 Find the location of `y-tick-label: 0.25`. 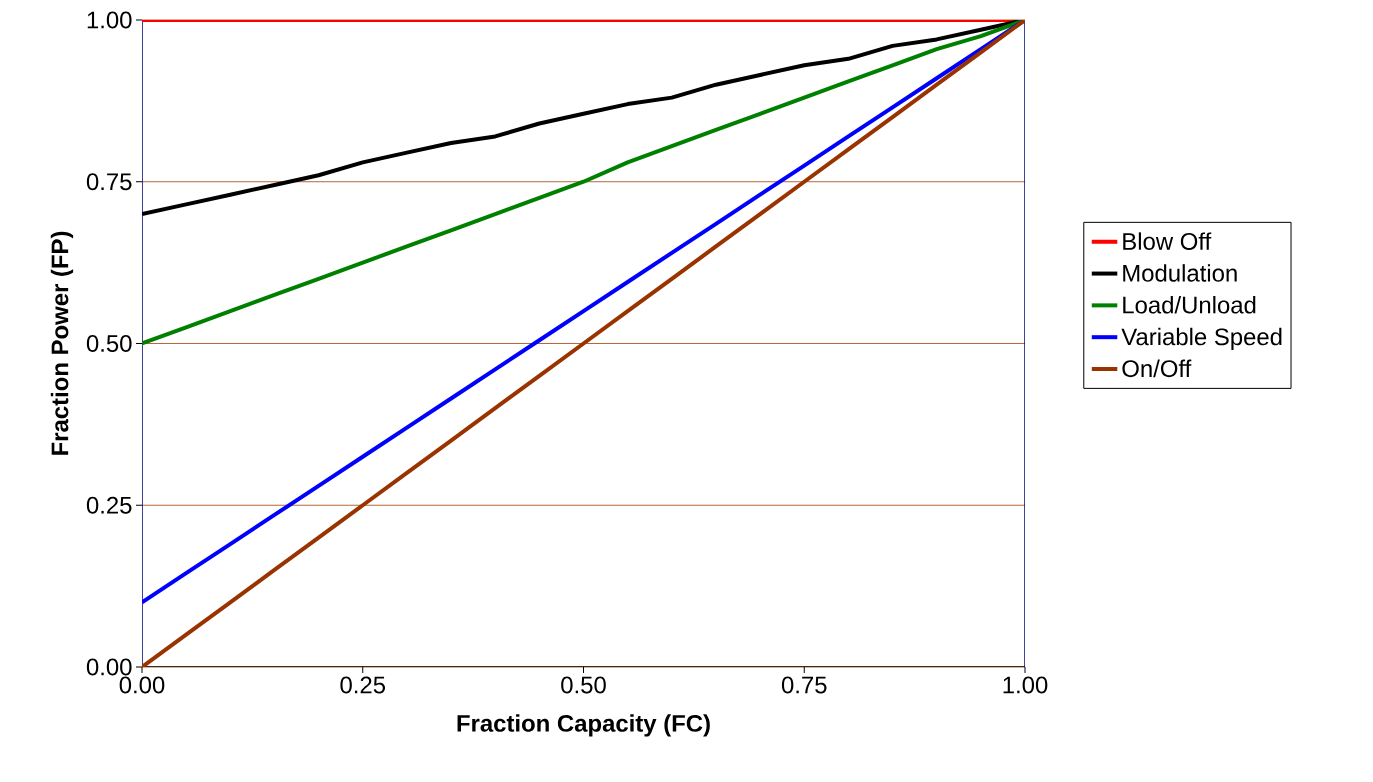

y-tick-label: 0.25 is located at coordinates (109, 505).